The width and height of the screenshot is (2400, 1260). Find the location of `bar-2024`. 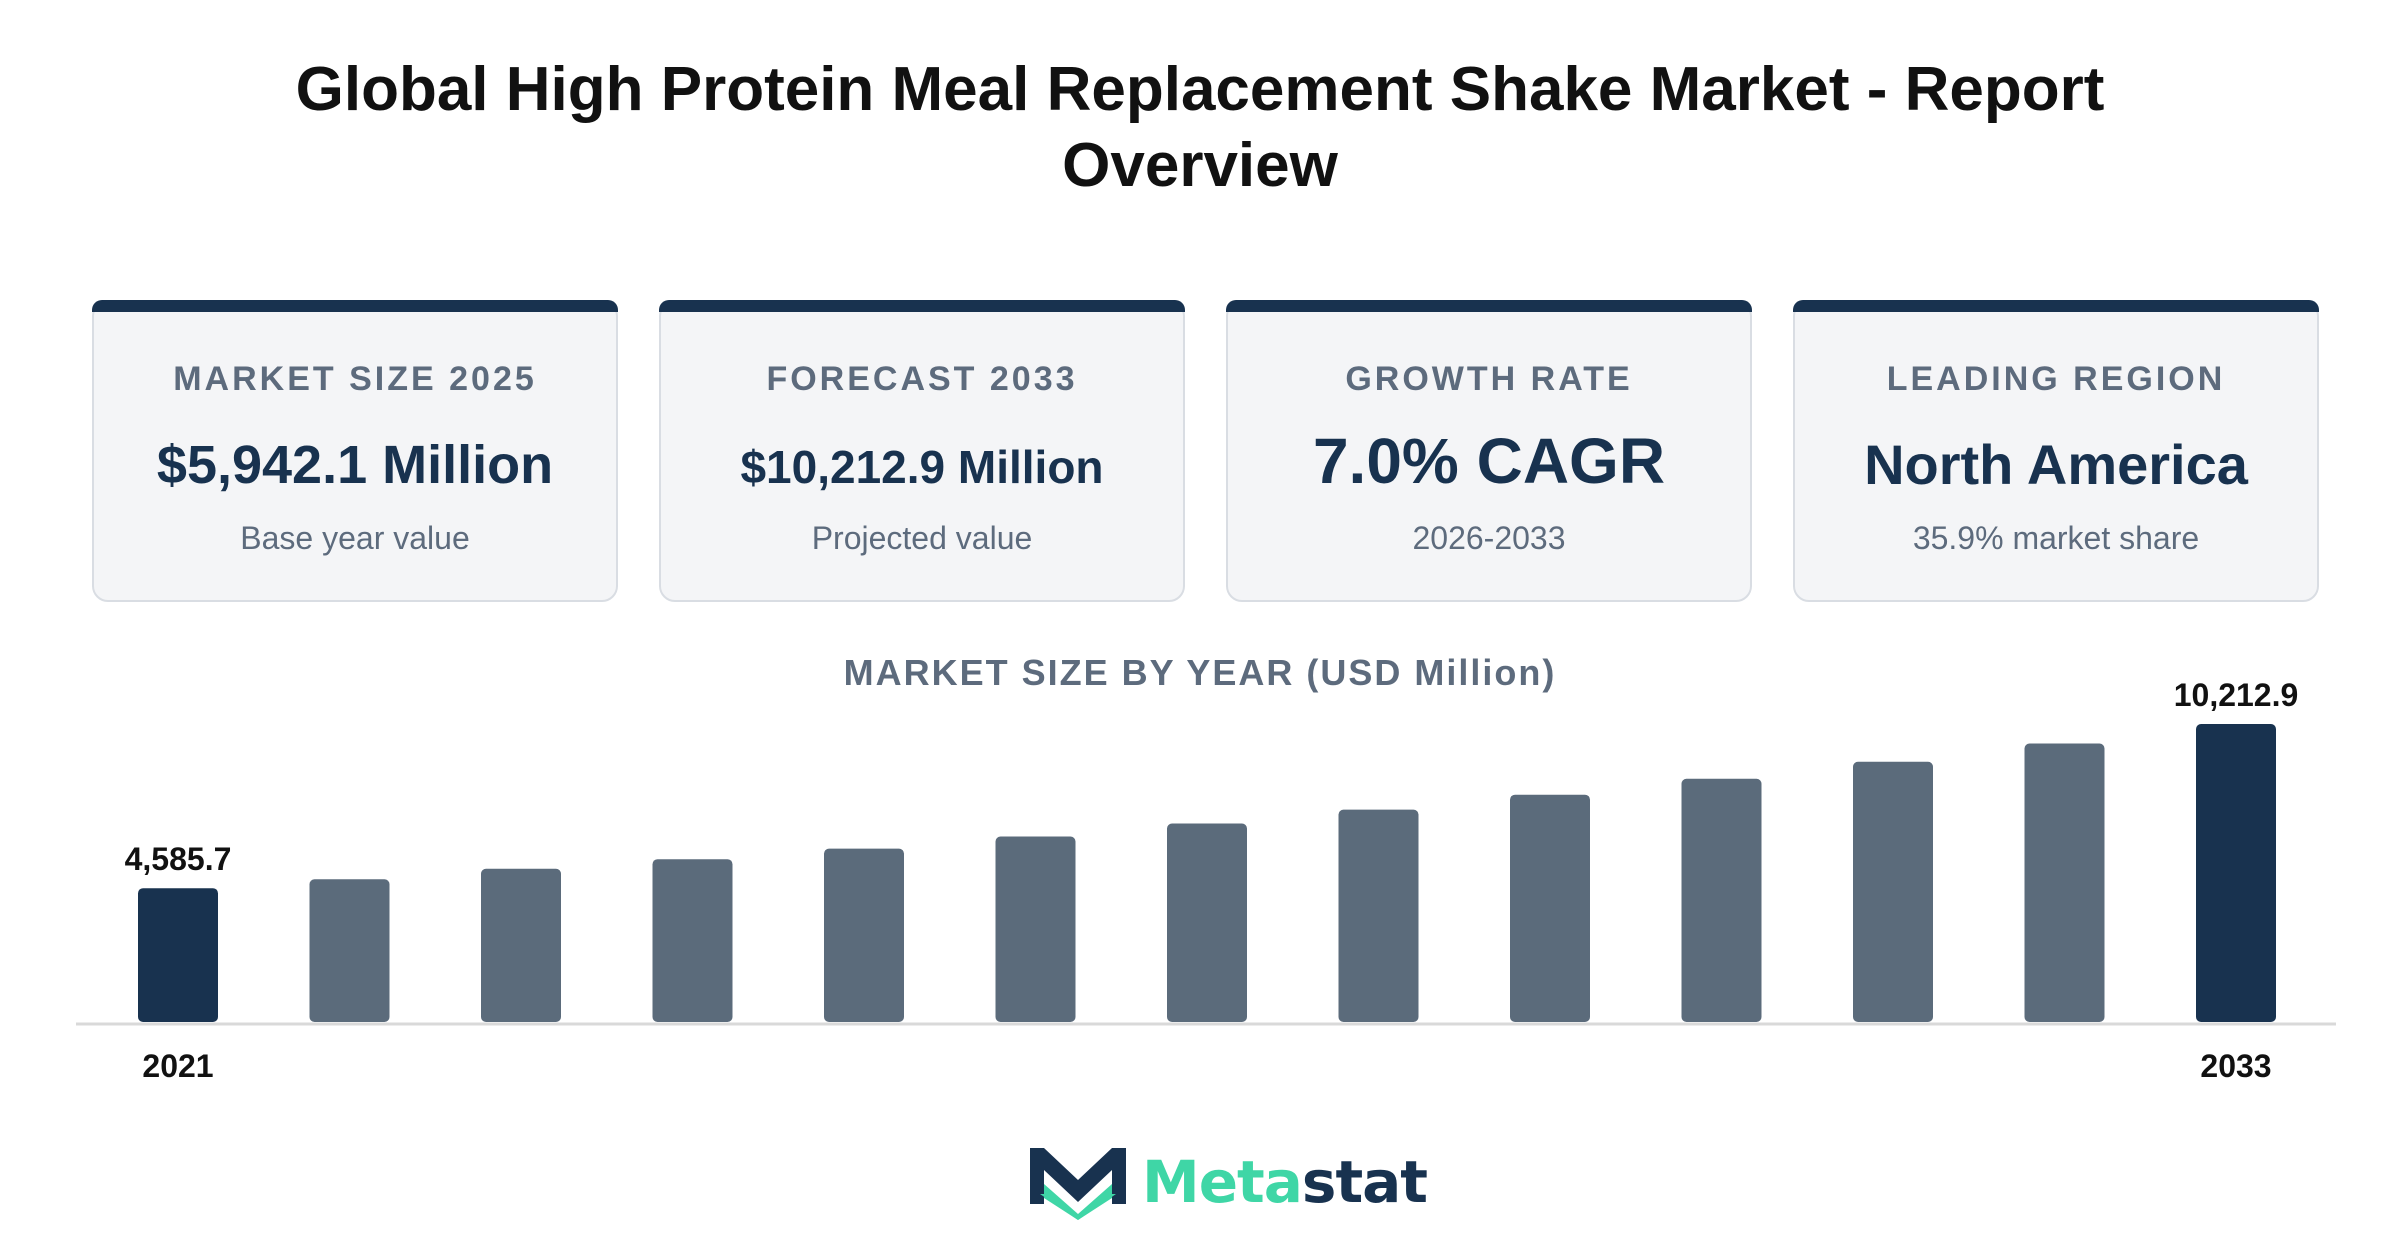

bar-2024 is located at coordinates (692, 940).